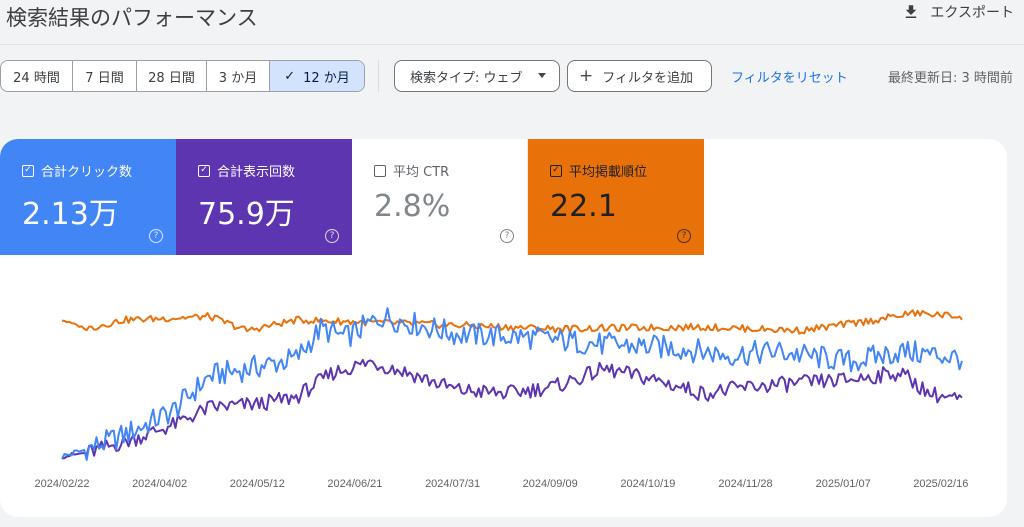 The image size is (1024, 527). Describe the element at coordinates (586, 76) in the screenshot. I see `plus-icon: +` at that location.